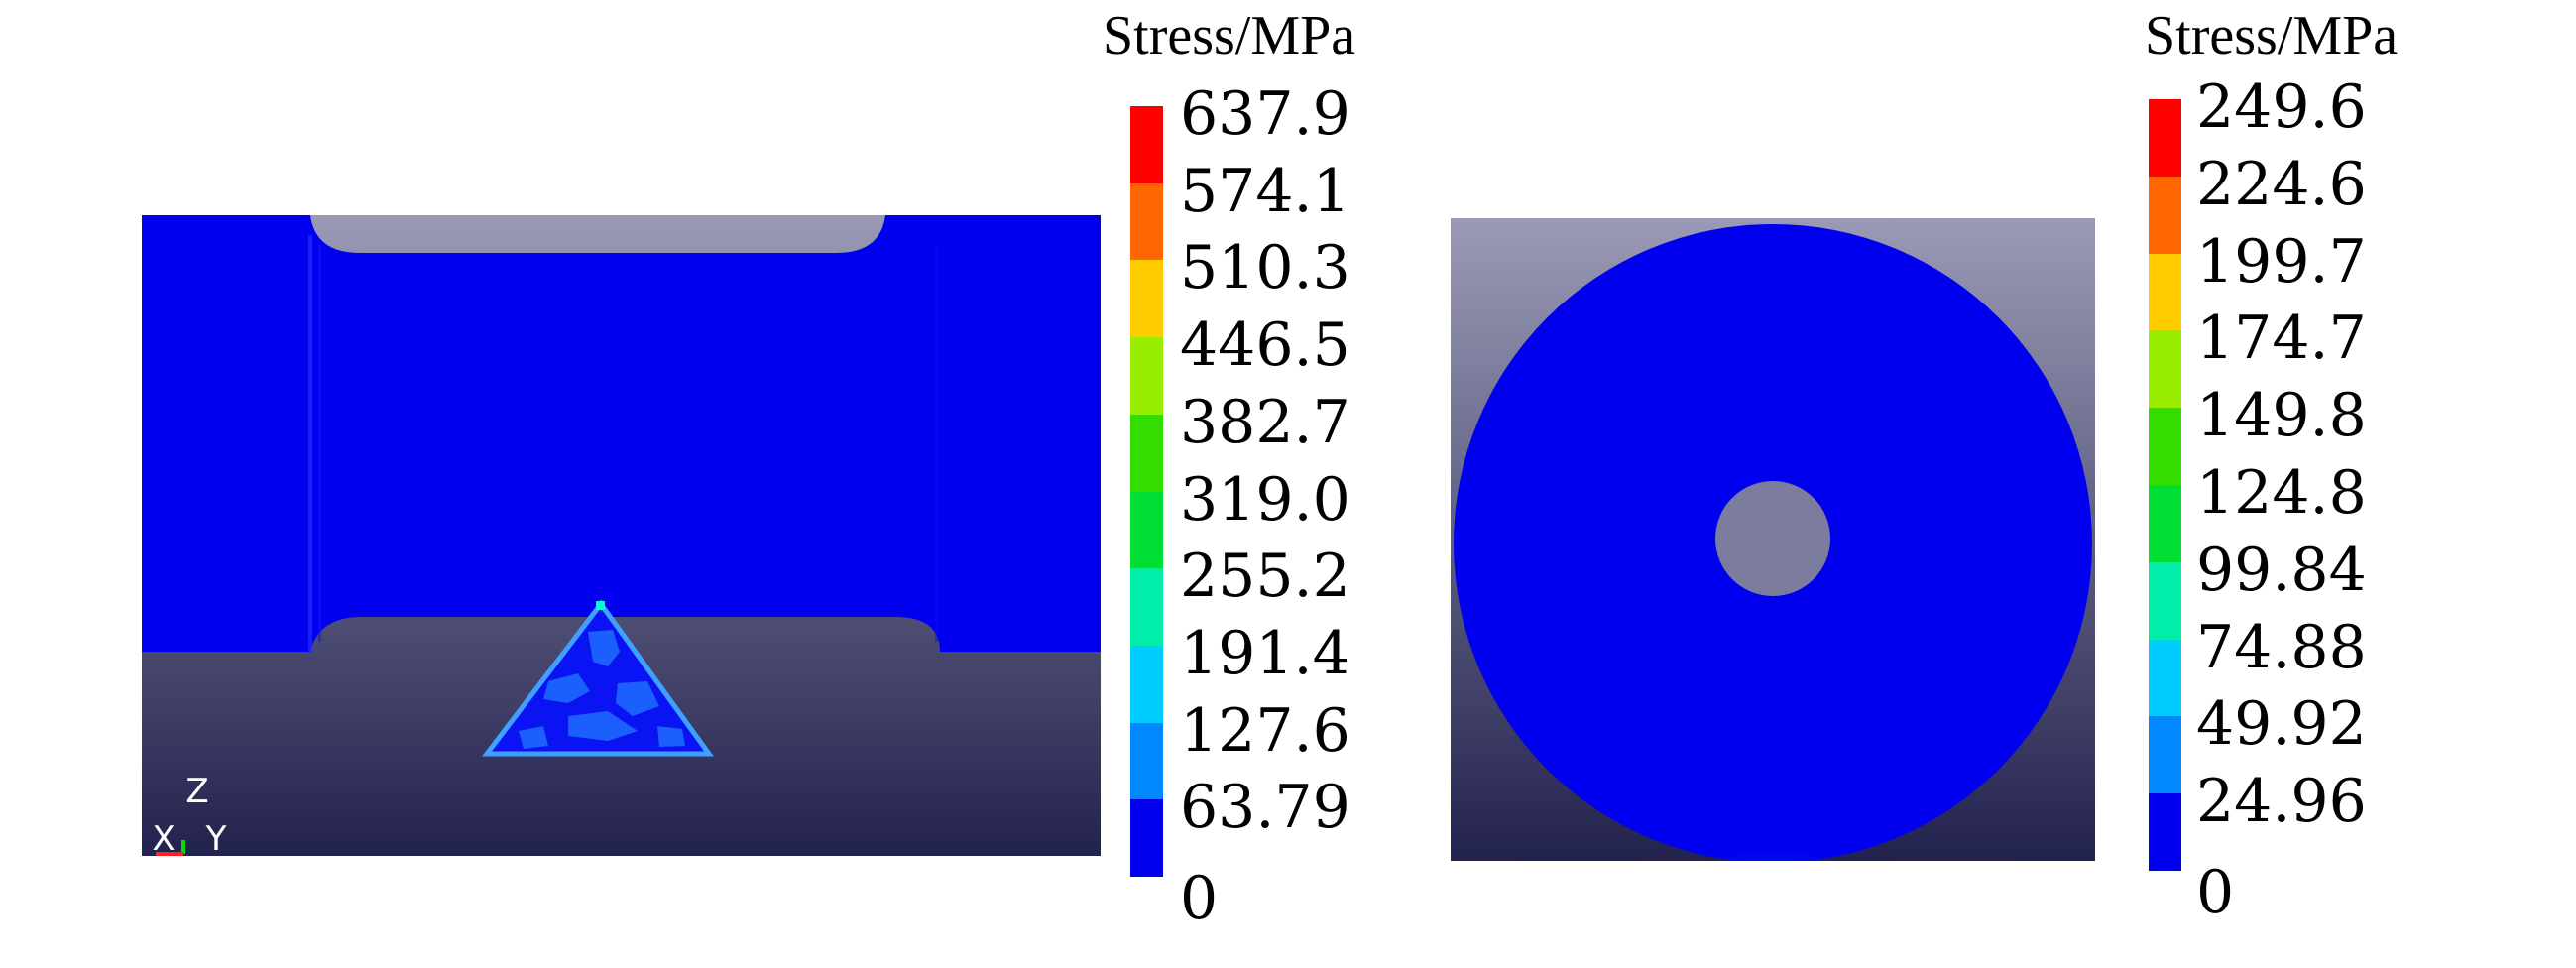 Image resolution: width=2576 pixels, height=968 pixels. Describe the element at coordinates (1265, 808) in the screenshot. I see `legend-label: 63.79` at that location.